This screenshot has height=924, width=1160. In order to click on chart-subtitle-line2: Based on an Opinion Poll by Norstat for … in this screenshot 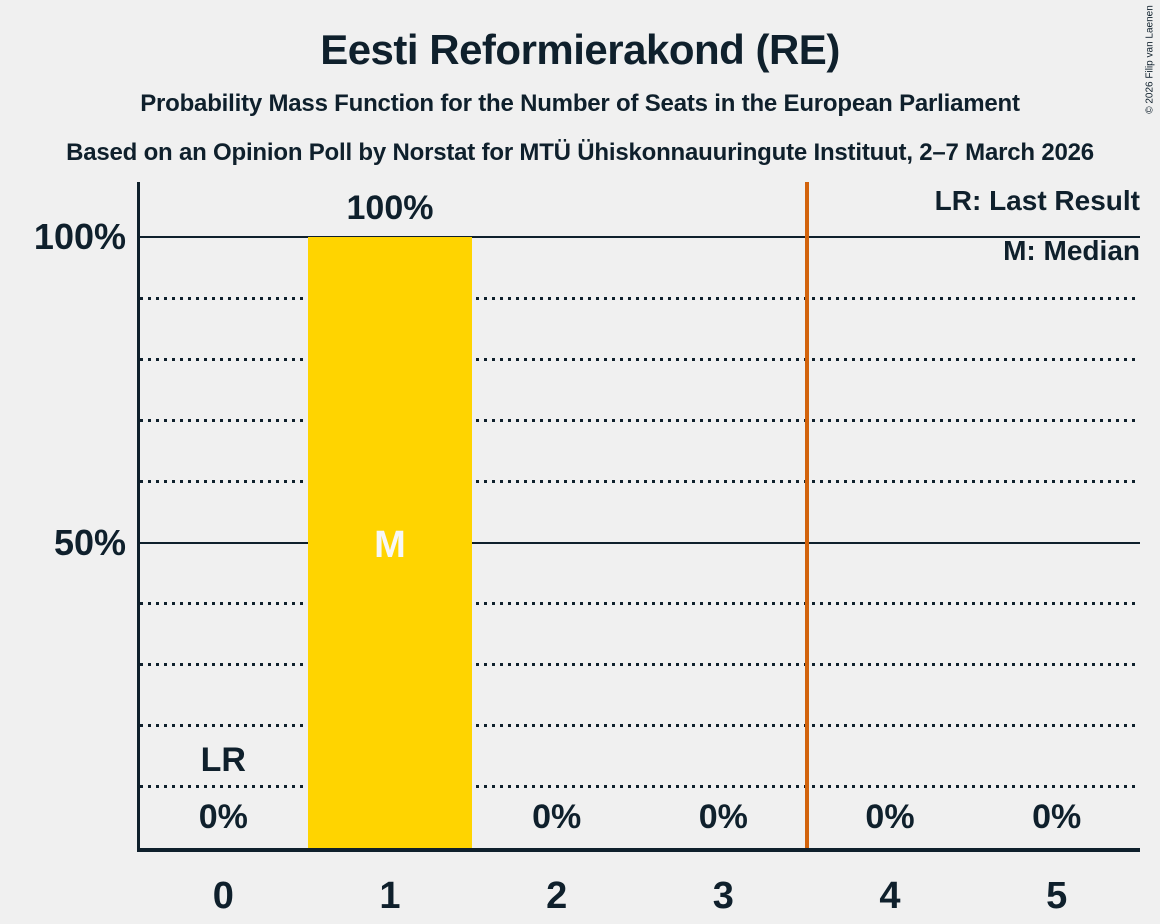, I will do `click(580, 152)`.